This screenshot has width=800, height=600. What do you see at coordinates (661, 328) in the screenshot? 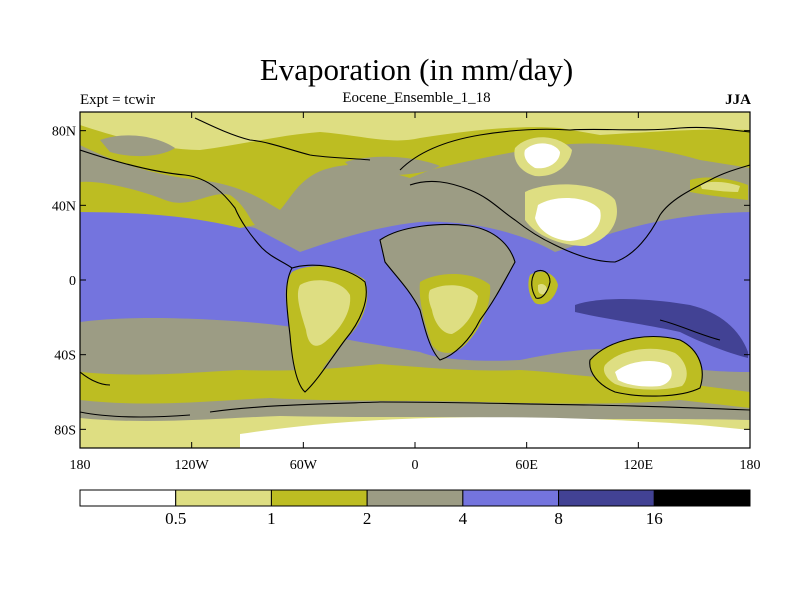
I see `very-high-evap-patch` at bounding box center [661, 328].